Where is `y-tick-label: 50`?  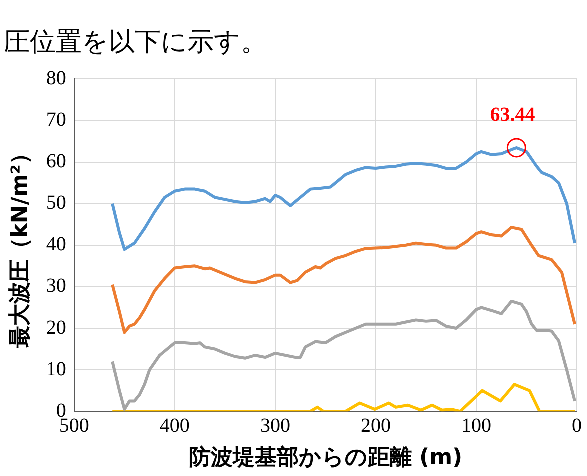
y-tick-label: 50 is located at coordinates (56, 203).